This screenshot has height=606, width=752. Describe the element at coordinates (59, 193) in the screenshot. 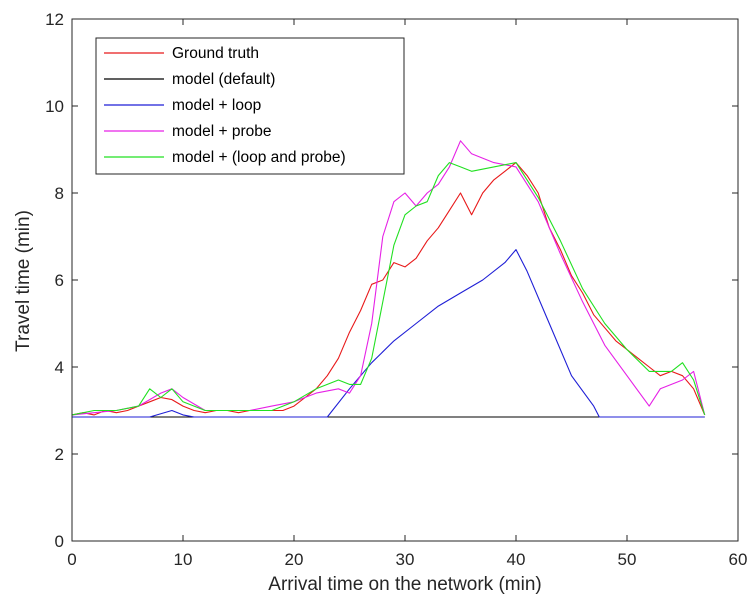

I see `y-tick-label: 8` at that location.